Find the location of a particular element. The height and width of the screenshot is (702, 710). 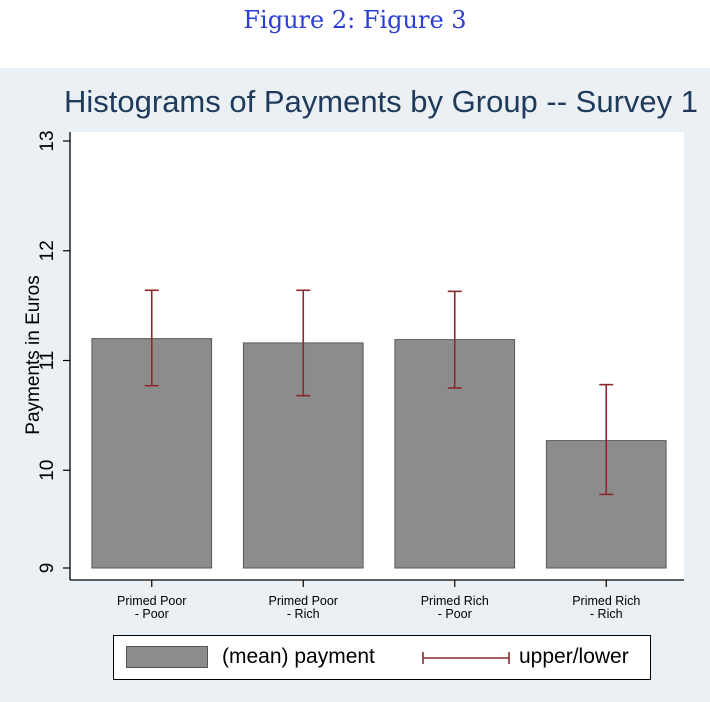

x-tick-label-2-line-2: - Rich is located at coordinates (303, 614).